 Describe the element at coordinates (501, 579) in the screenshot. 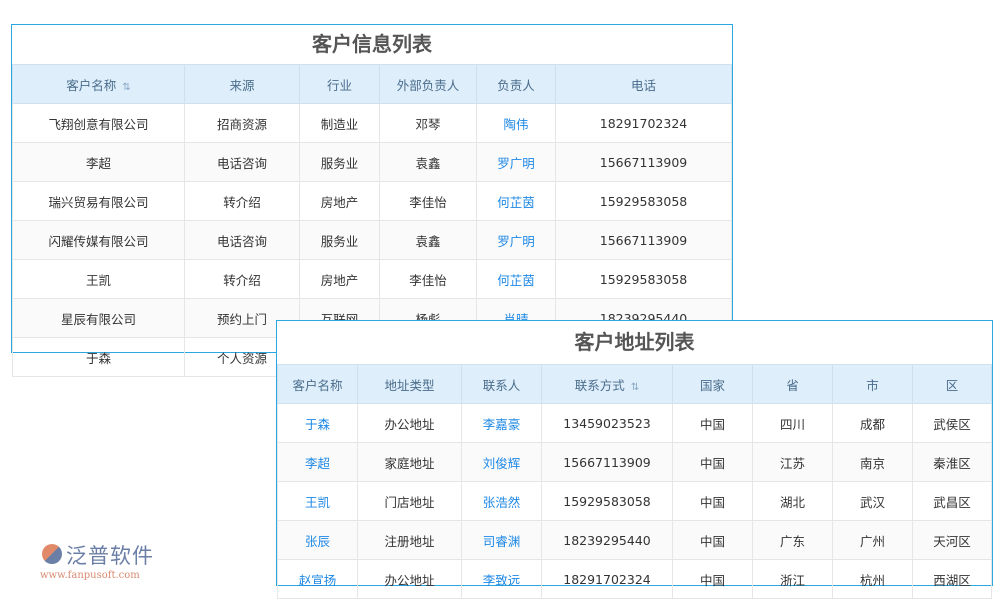

I see `table-cell: 李致远` at that location.